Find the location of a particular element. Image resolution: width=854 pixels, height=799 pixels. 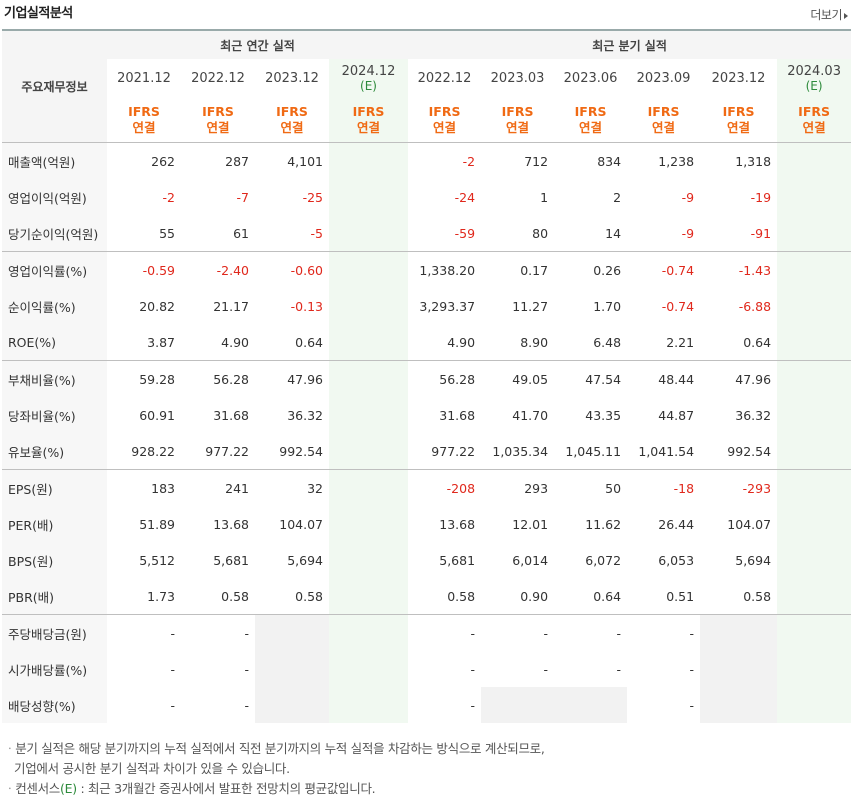

period-label: 2024.12 is located at coordinates (368, 71).